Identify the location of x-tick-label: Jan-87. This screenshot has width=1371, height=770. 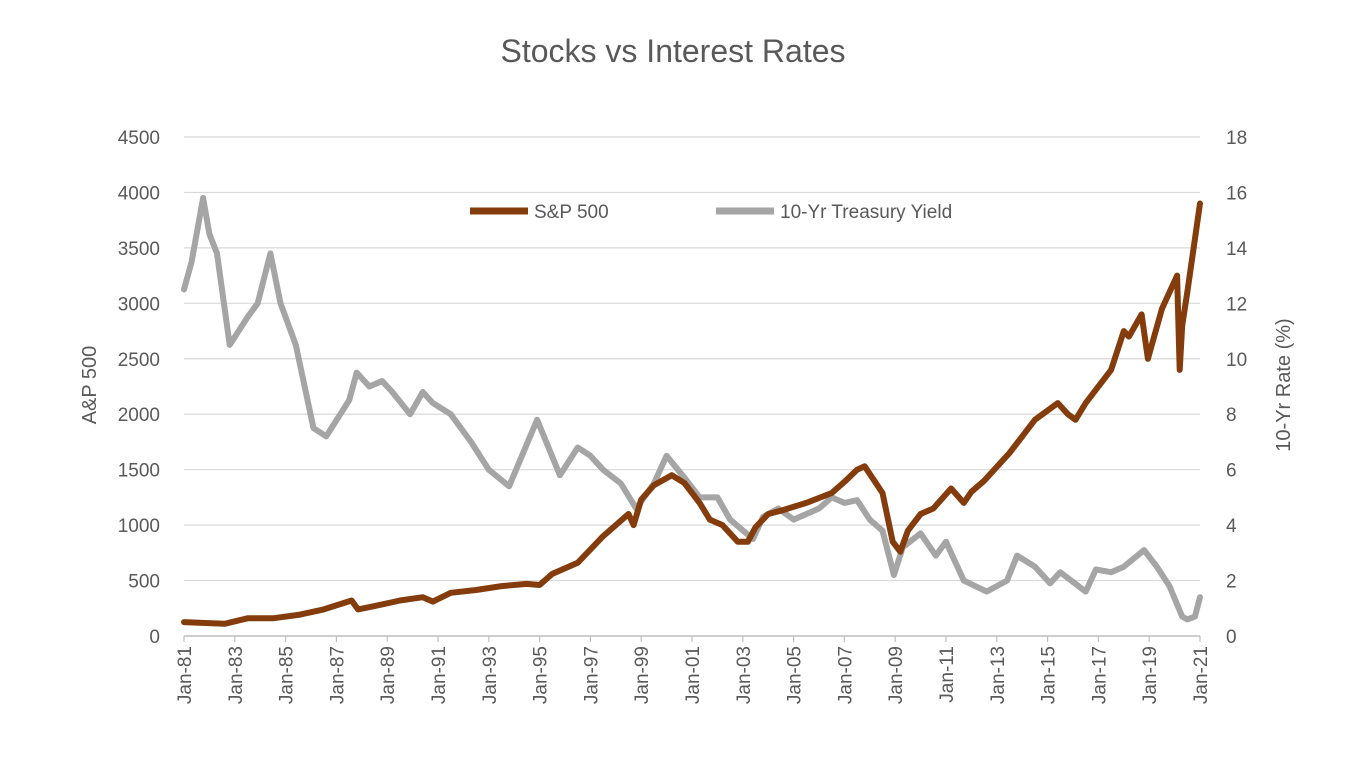
(337, 675).